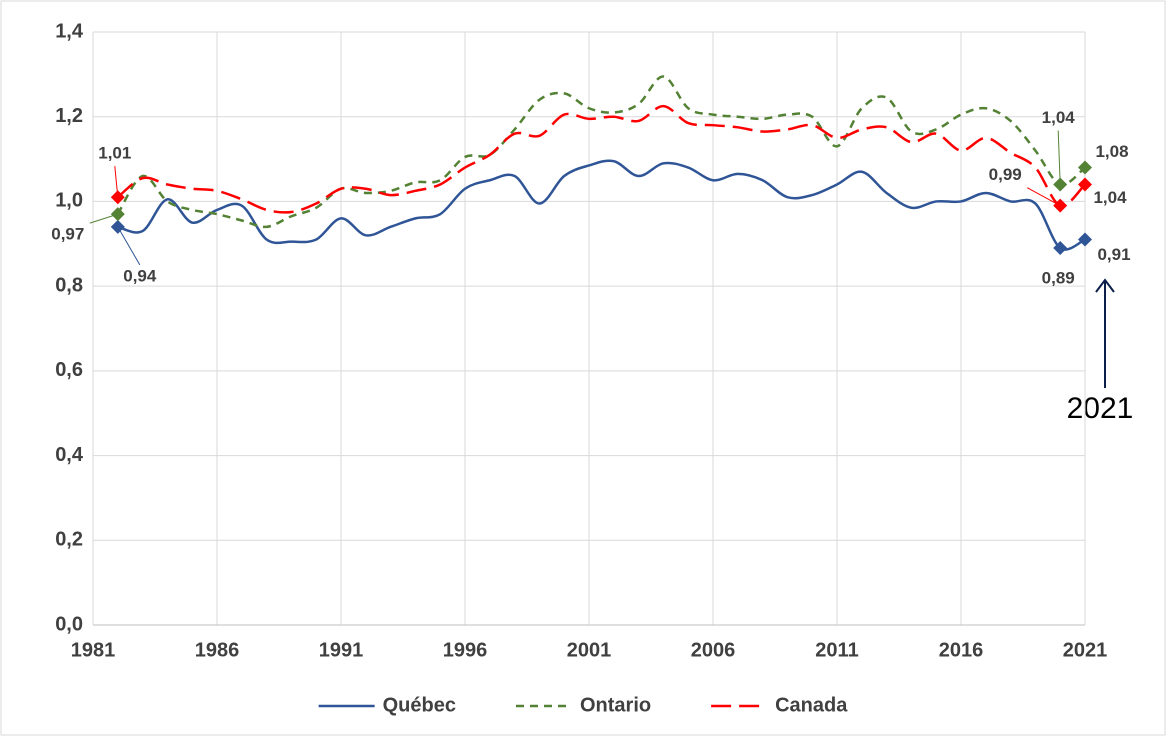 This screenshot has height=736, width=1166. I want to click on x-tick-label: 2006, so click(713, 650).